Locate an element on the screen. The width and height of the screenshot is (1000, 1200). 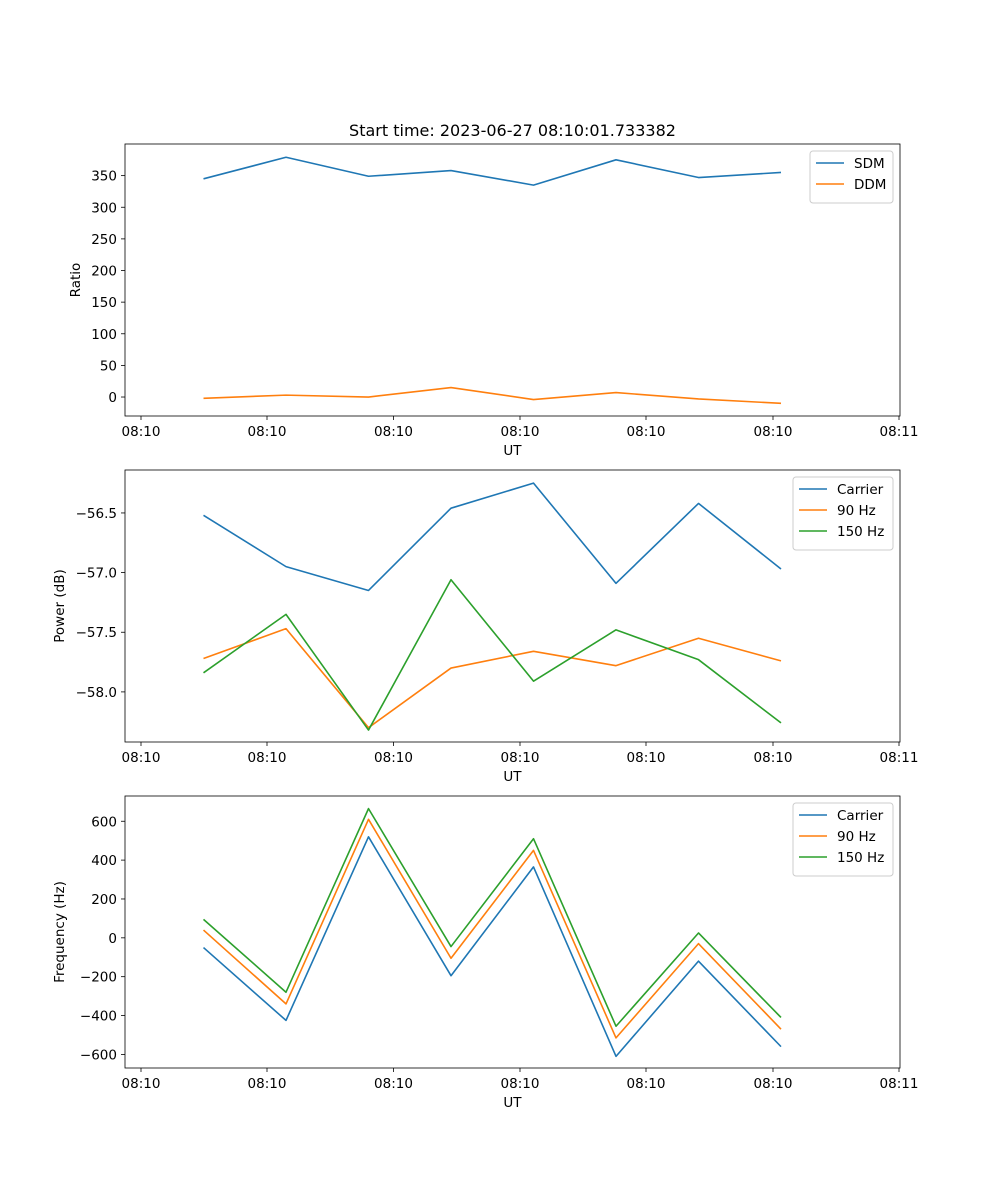
y-tick-label: 300 is located at coordinates (104, 208).